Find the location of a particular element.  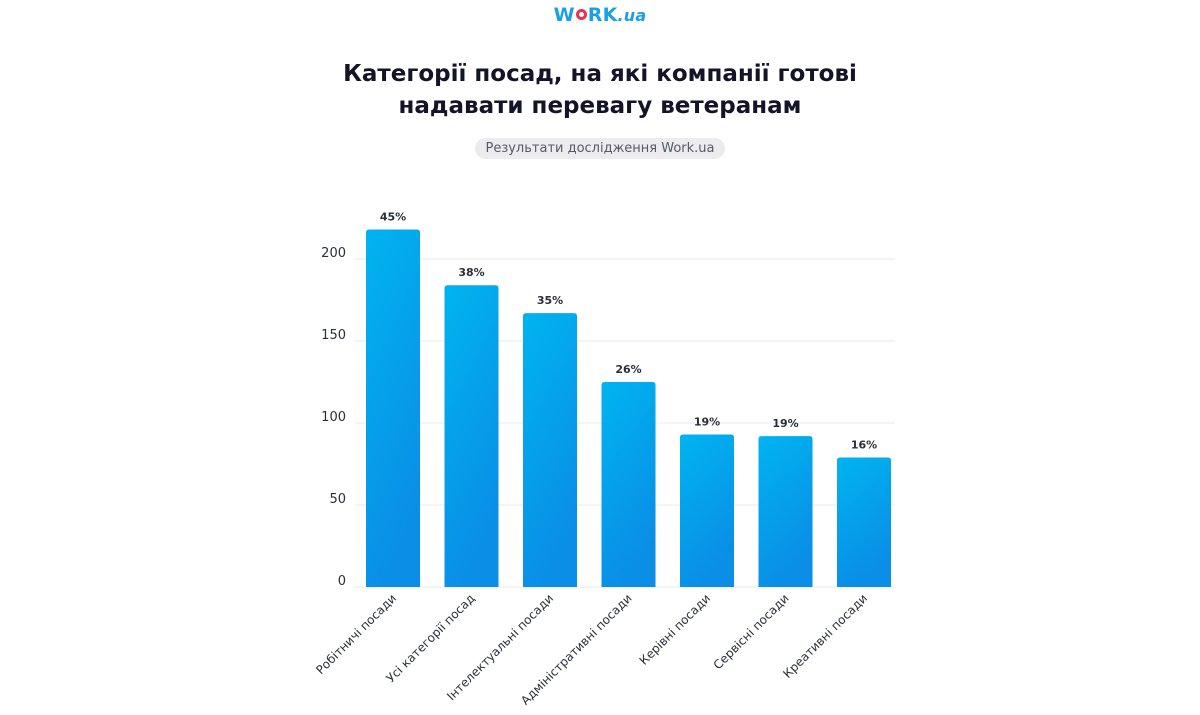

subtitle-container: Результати дослідження Work.ua is located at coordinates (600, 148).